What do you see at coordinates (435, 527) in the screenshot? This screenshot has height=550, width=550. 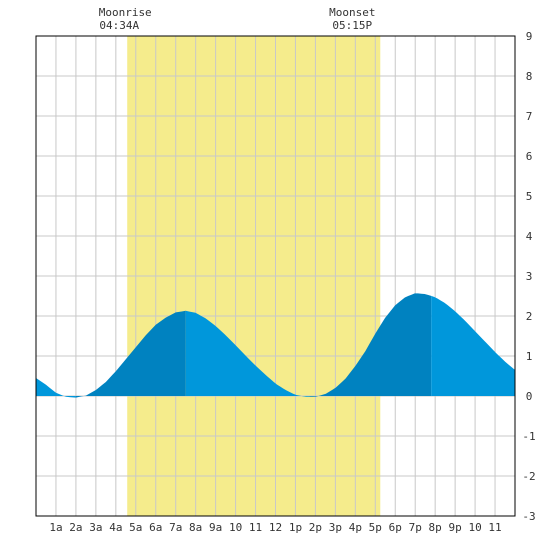 I see `x-tick-label: 8p` at bounding box center [435, 527].